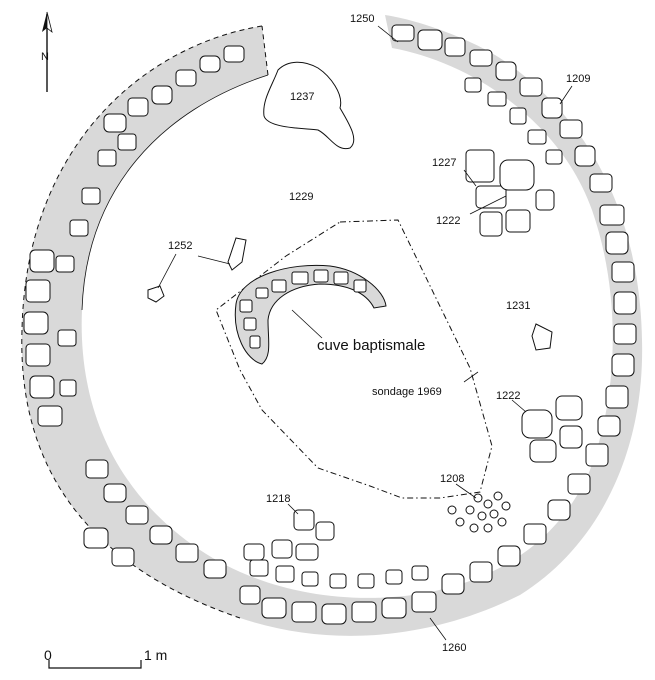  I want to click on label-1222-east: 1222, so click(508, 396).